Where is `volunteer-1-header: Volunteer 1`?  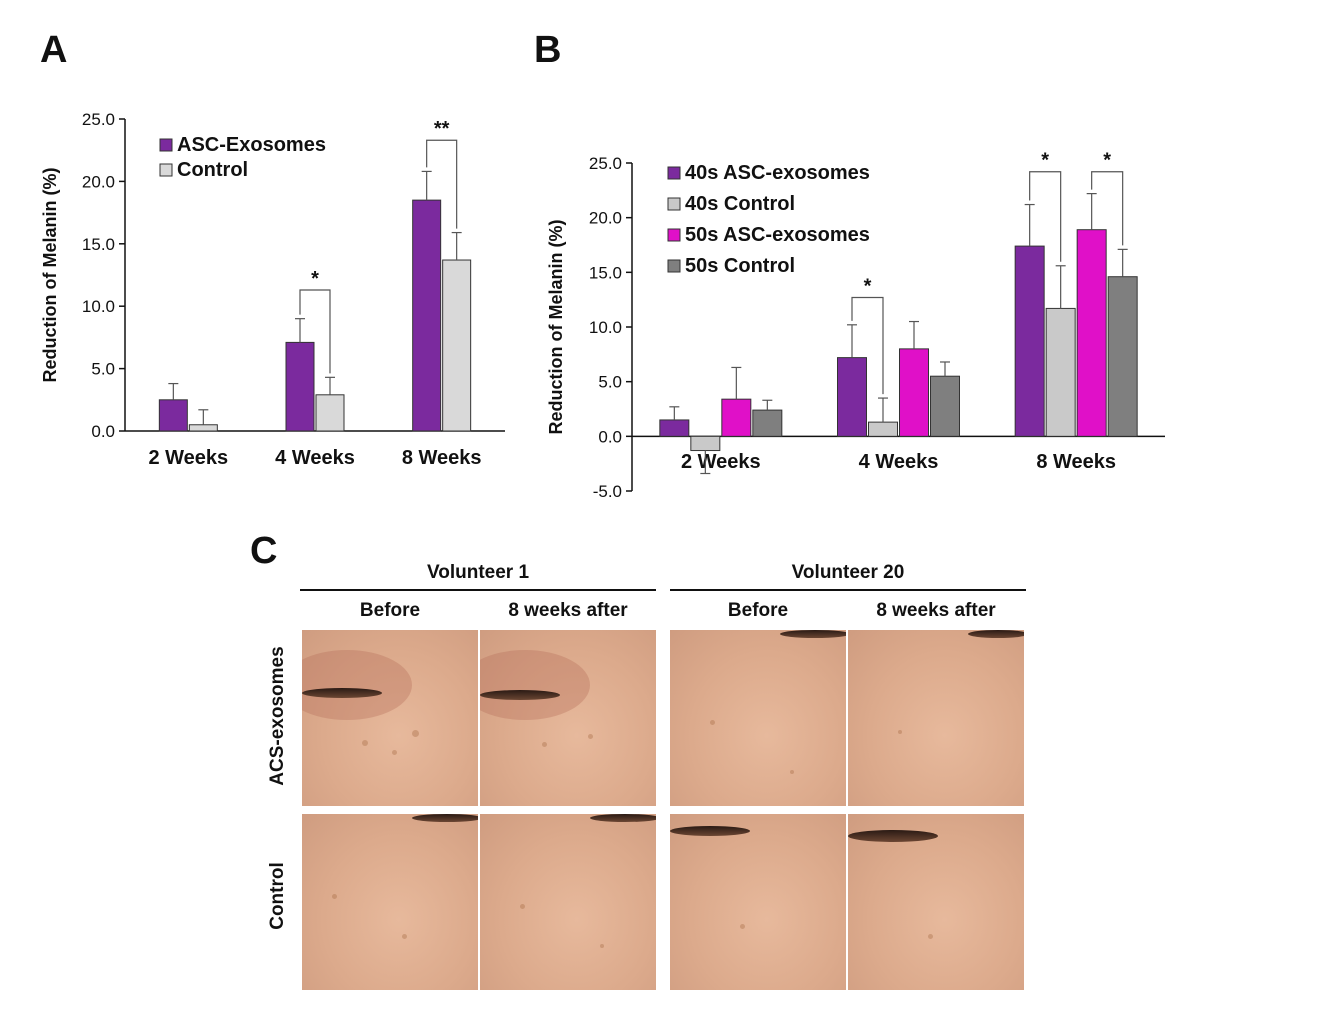 volunteer-1-header: Volunteer 1 is located at coordinates (478, 572).